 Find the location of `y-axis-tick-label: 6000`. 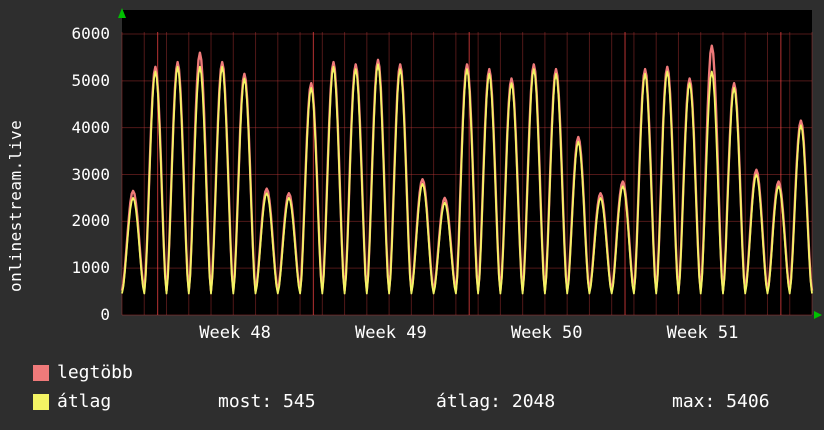

y-axis-tick-label: 6000 is located at coordinates (90, 33).